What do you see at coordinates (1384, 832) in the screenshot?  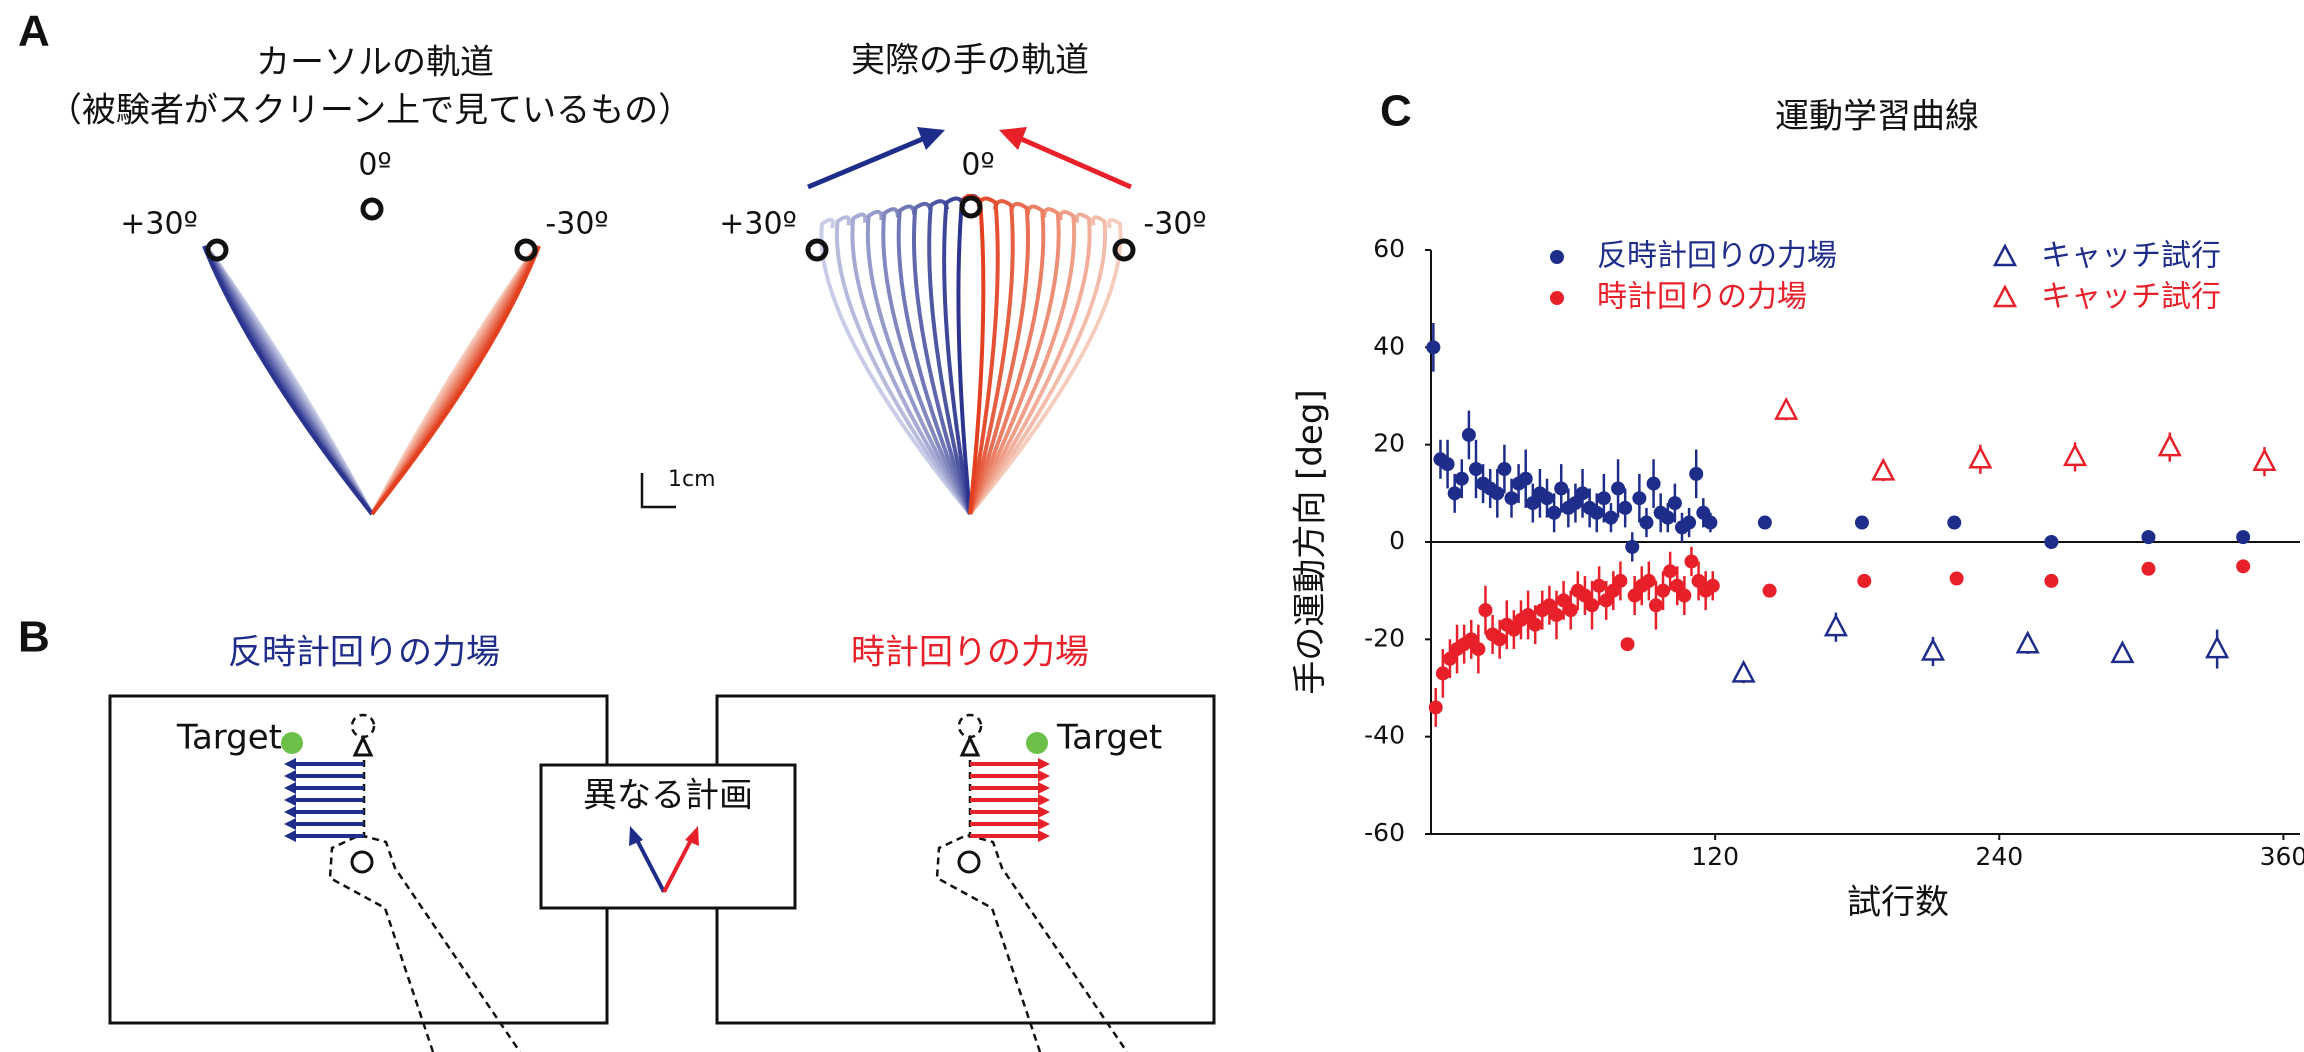 I see `y-tick-label: -60` at bounding box center [1384, 832].